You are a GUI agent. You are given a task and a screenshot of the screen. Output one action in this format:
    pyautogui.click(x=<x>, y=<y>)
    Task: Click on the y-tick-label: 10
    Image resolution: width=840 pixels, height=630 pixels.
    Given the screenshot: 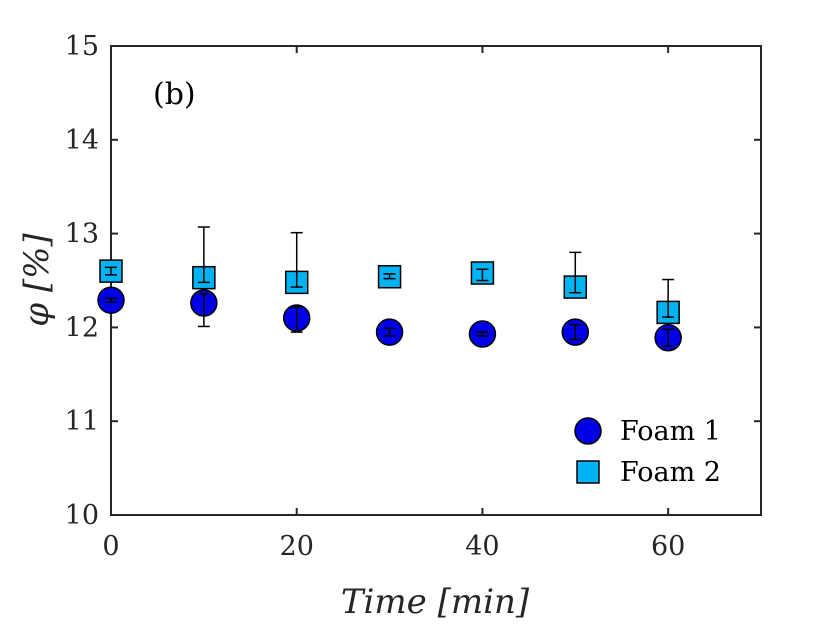 What is the action you would take?
    pyautogui.click(x=82, y=515)
    